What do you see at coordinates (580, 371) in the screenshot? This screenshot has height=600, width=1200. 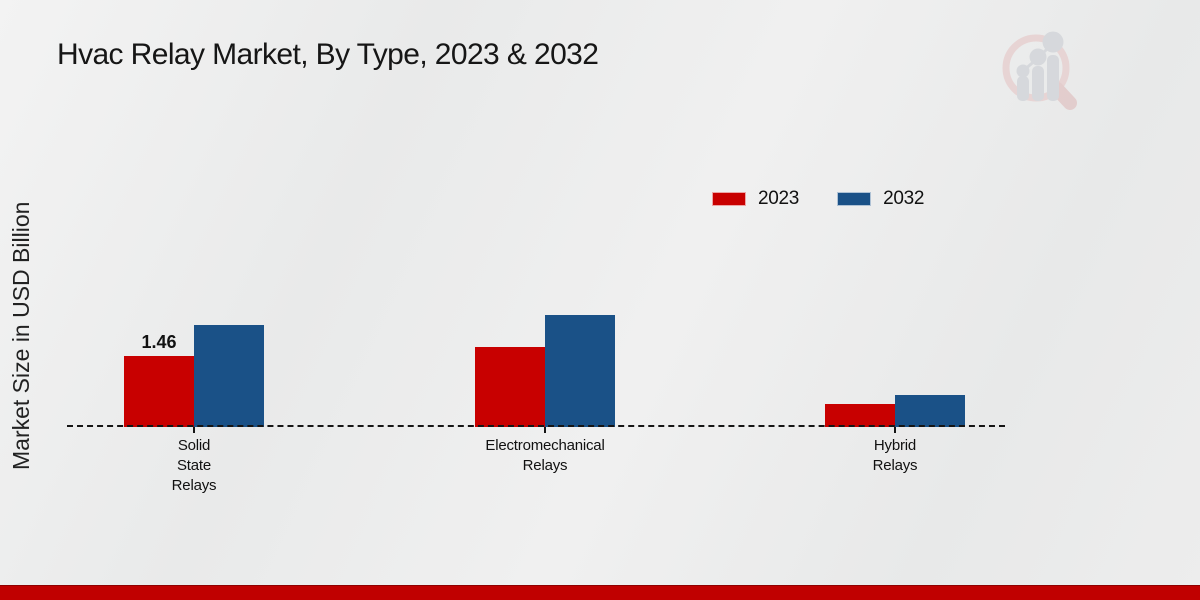 I see `bar-2032-electromechanical-relays` at bounding box center [580, 371].